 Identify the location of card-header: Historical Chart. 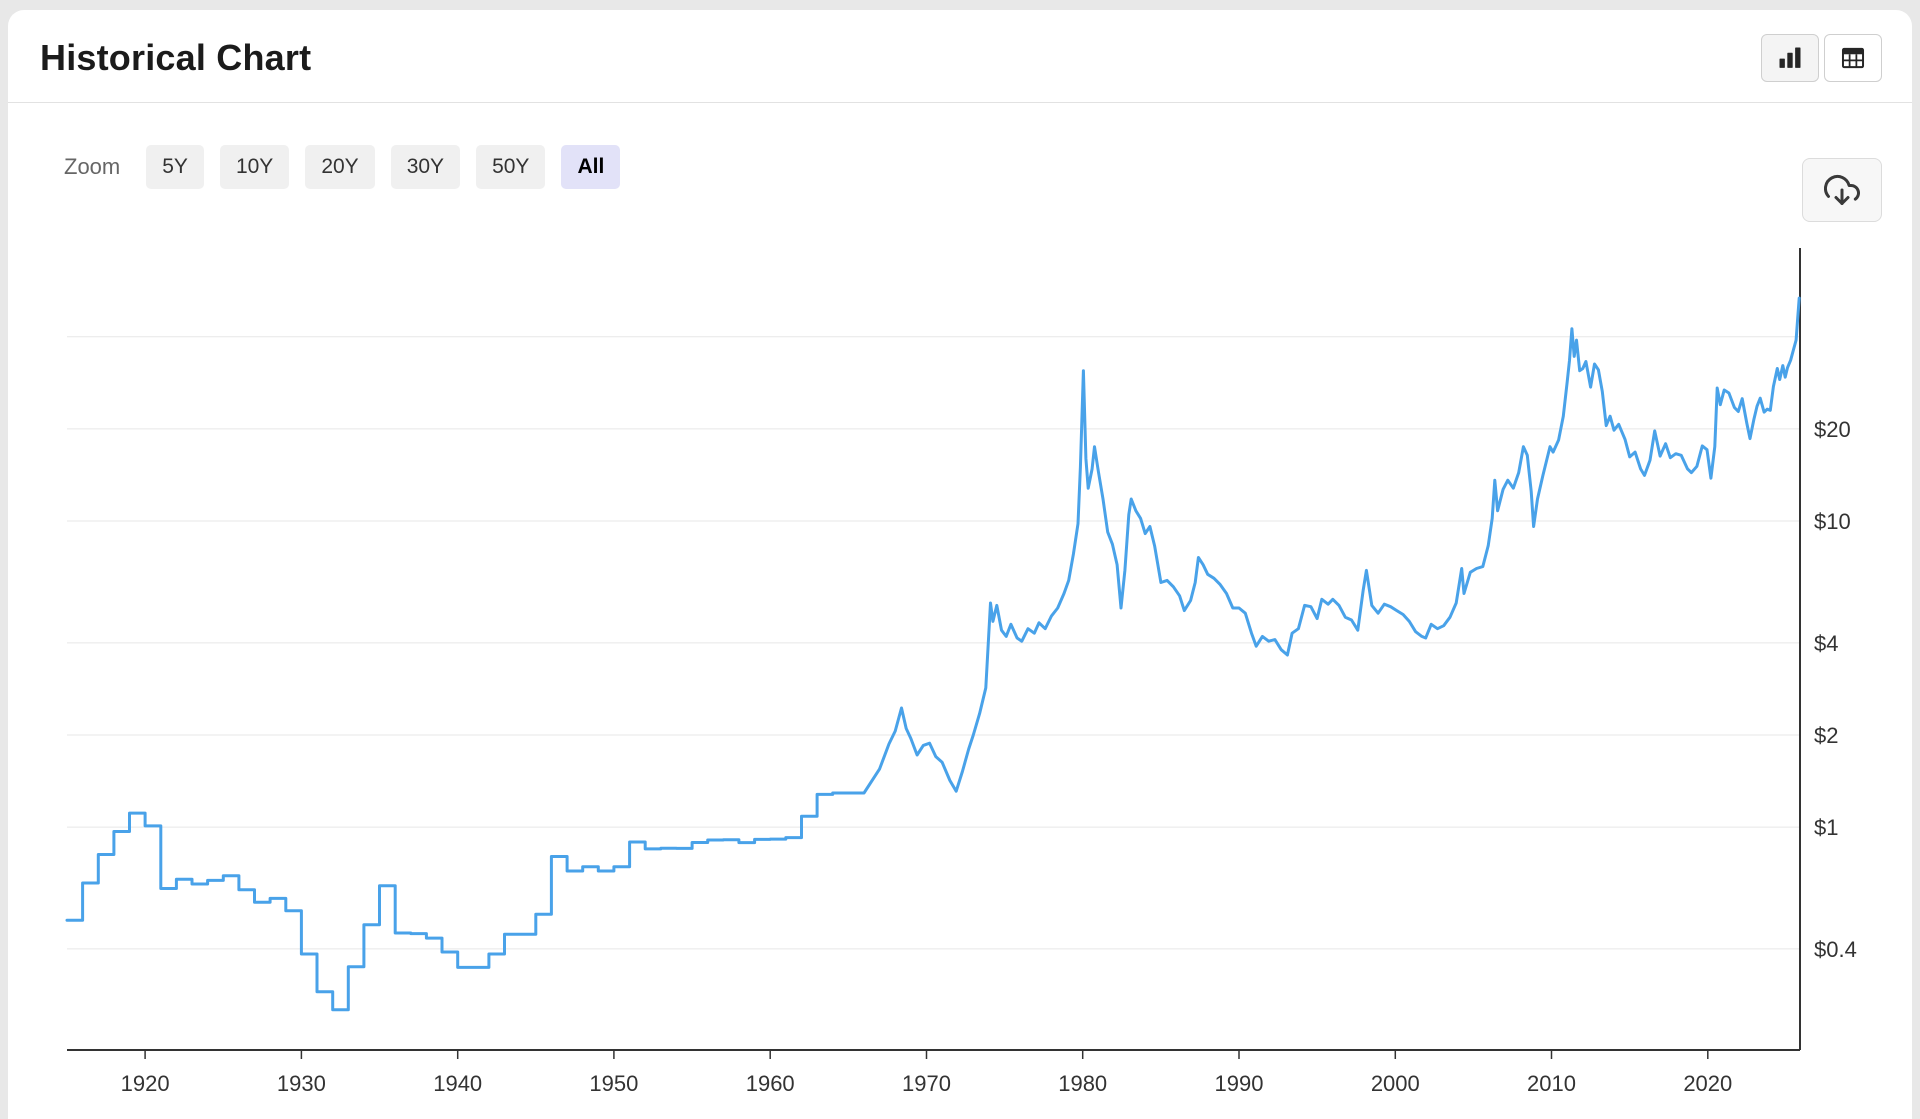
(960, 56).